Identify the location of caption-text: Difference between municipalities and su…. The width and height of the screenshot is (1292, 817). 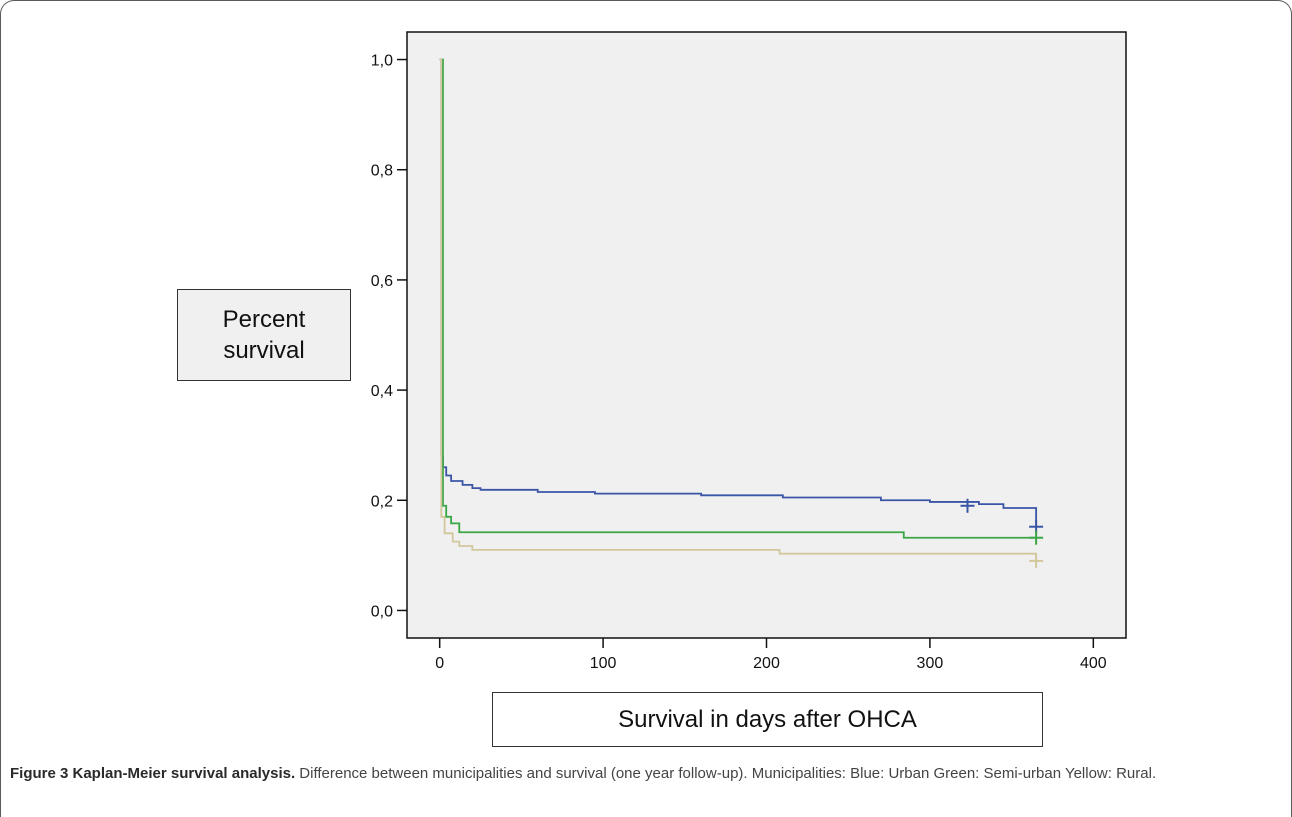
(728, 773).